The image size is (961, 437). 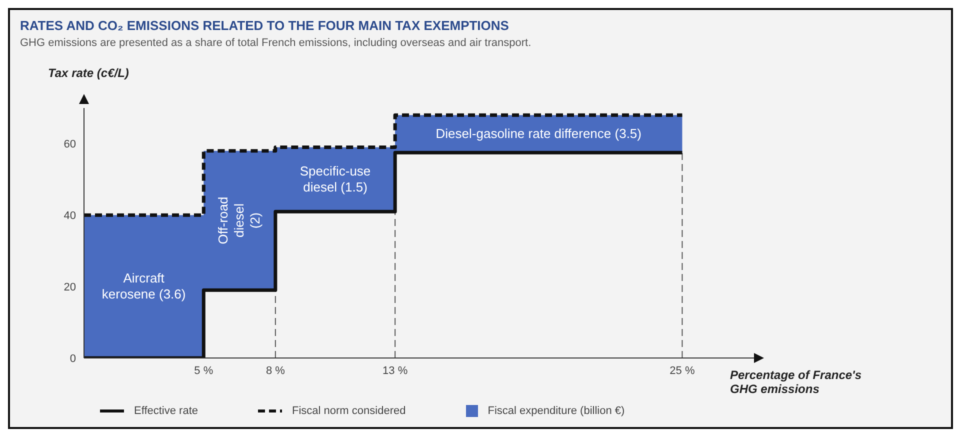 What do you see at coordinates (70, 287) in the screenshot?
I see `y-tick-label: 20` at bounding box center [70, 287].